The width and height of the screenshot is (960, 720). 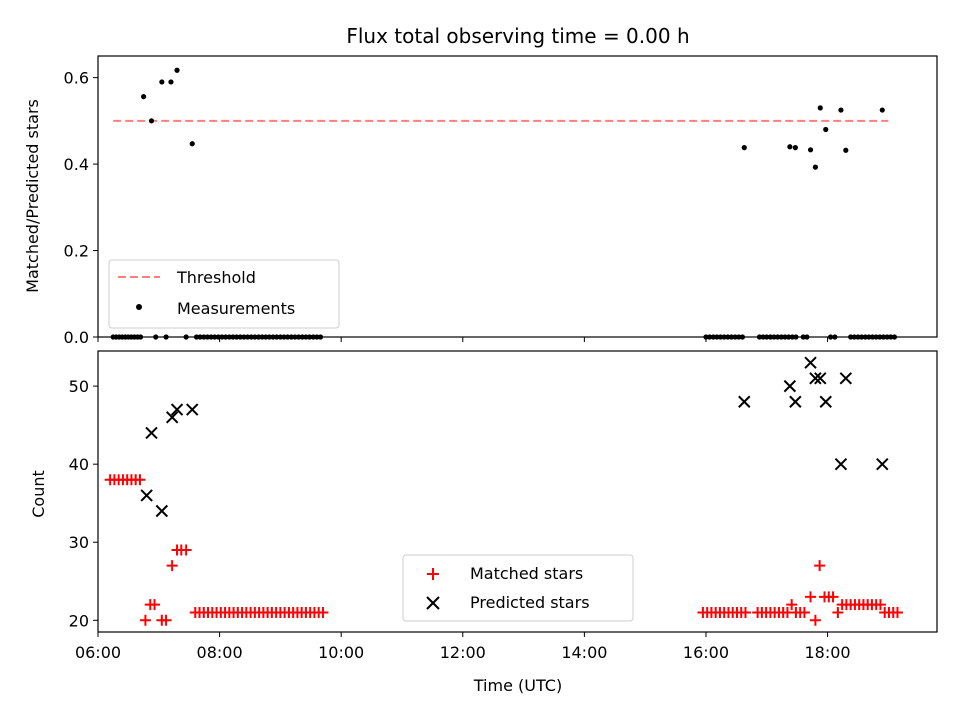 I want to click on y-tick-label: 0.0, so click(x=76, y=337).